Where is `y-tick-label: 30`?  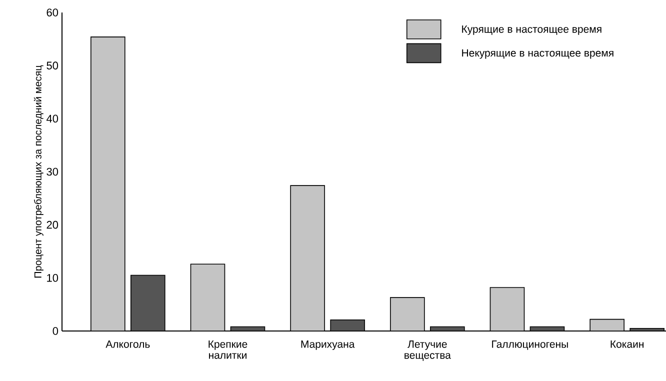
y-tick-label: 30 is located at coordinates (52, 172).